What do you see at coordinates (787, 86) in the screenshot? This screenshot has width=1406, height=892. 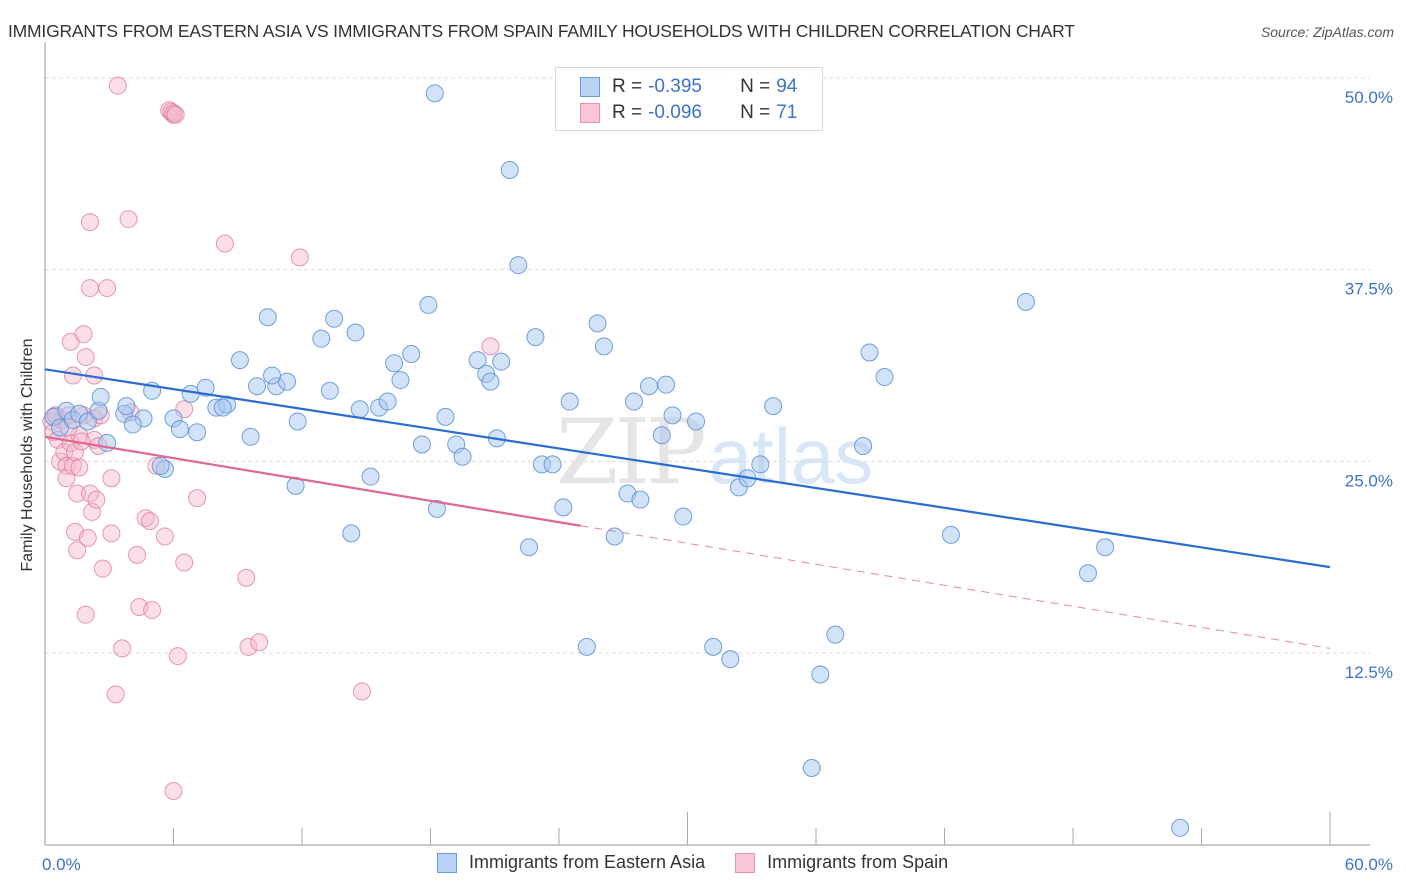 I see `legend-n-value: 94` at bounding box center [787, 86].